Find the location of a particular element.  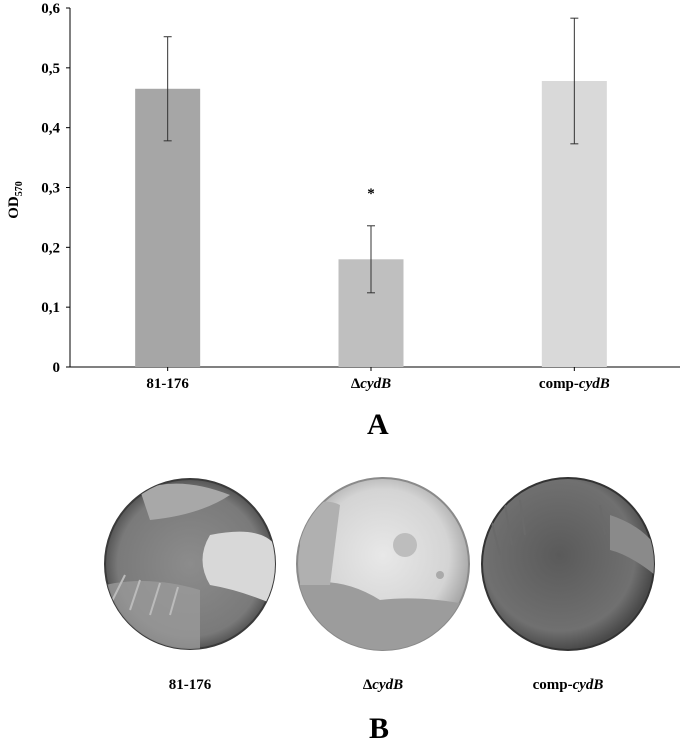

y-tick-label: 0,5 is located at coordinates (50, 69).